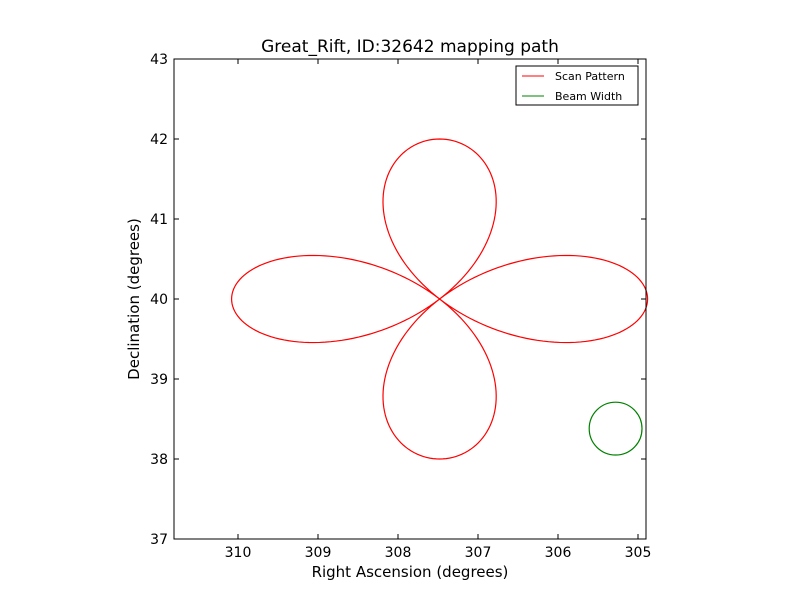 The image size is (800, 600). What do you see at coordinates (134, 299) in the screenshot?
I see `y-axis-label: Declination (degrees)` at bounding box center [134, 299].